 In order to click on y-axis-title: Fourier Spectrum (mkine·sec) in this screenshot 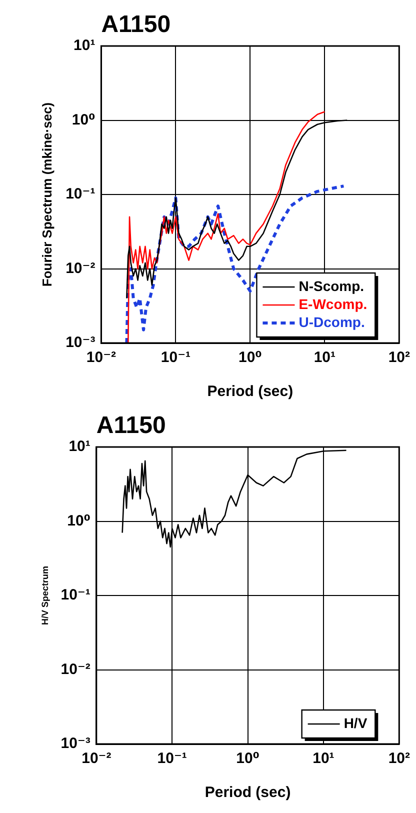, I will do `click(46, 194)`.